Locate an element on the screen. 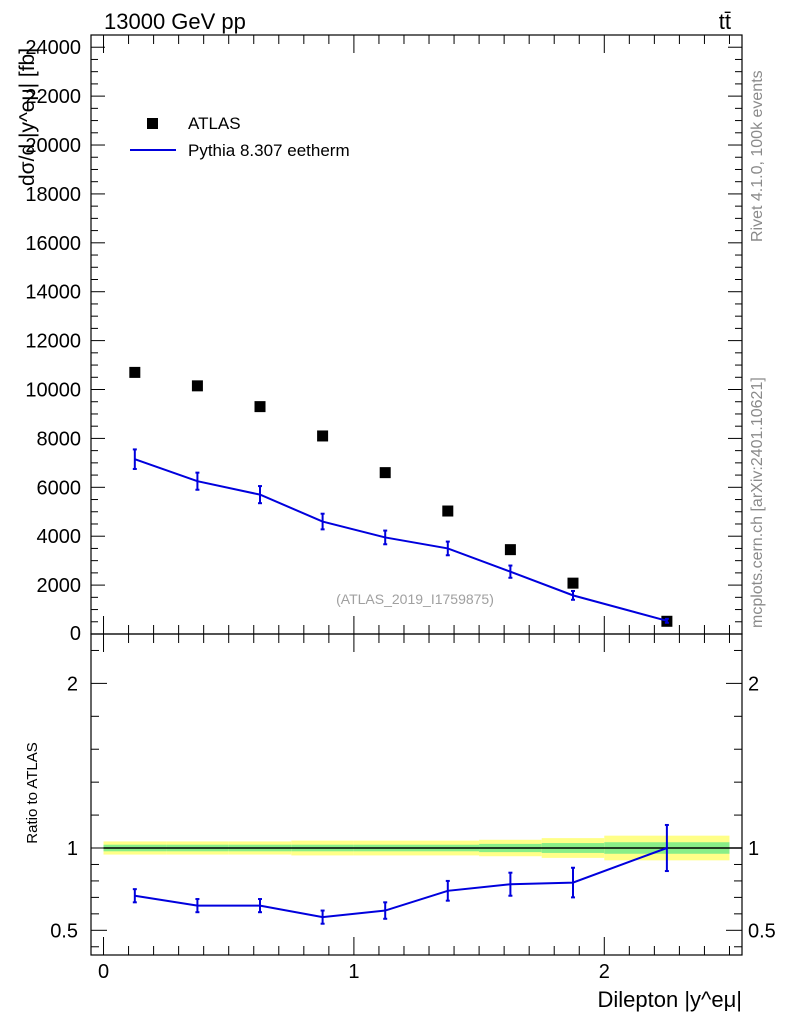 The image size is (786, 1024). analysis-label: (ATLAS_2019_I1759875) is located at coordinates (415, 599).